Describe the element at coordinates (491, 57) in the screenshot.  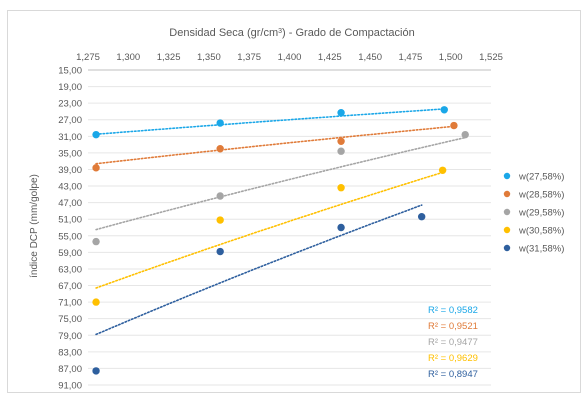
I see `x-tick-label: 1,525` at that location.